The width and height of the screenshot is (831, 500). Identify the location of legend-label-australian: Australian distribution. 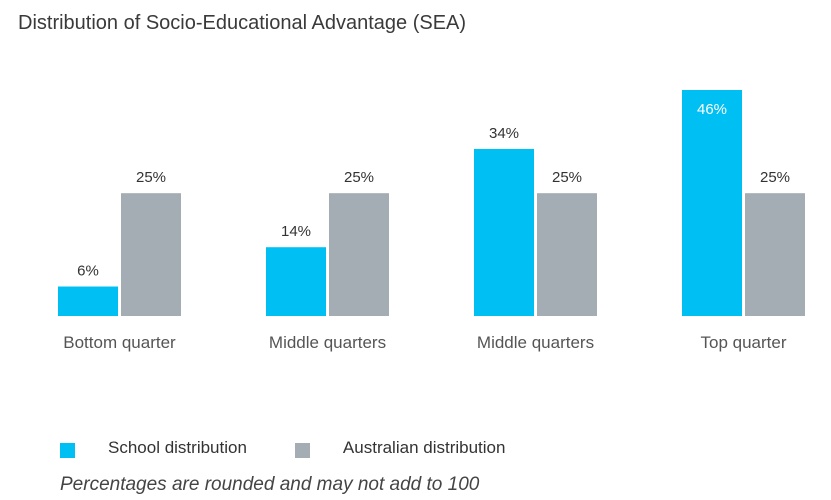
(424, 447).